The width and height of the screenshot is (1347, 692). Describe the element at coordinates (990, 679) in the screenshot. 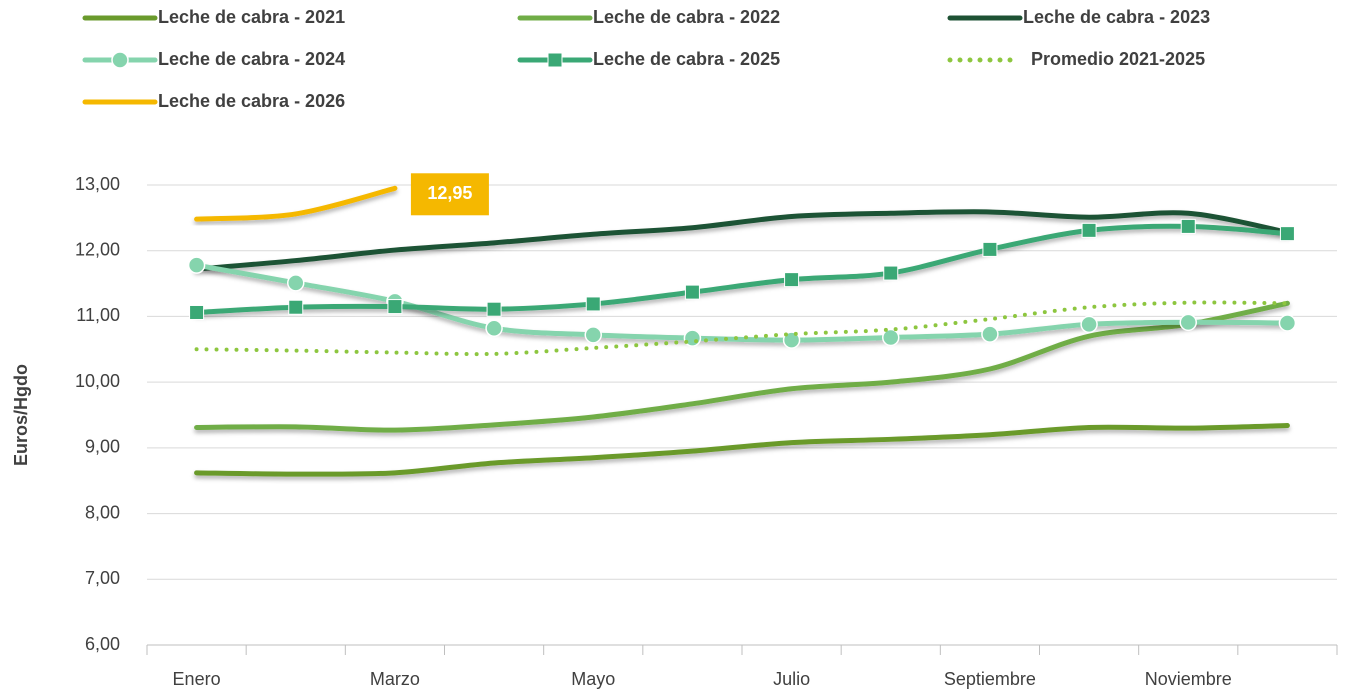

I see `x-tick-label: Septiembre` at that location.